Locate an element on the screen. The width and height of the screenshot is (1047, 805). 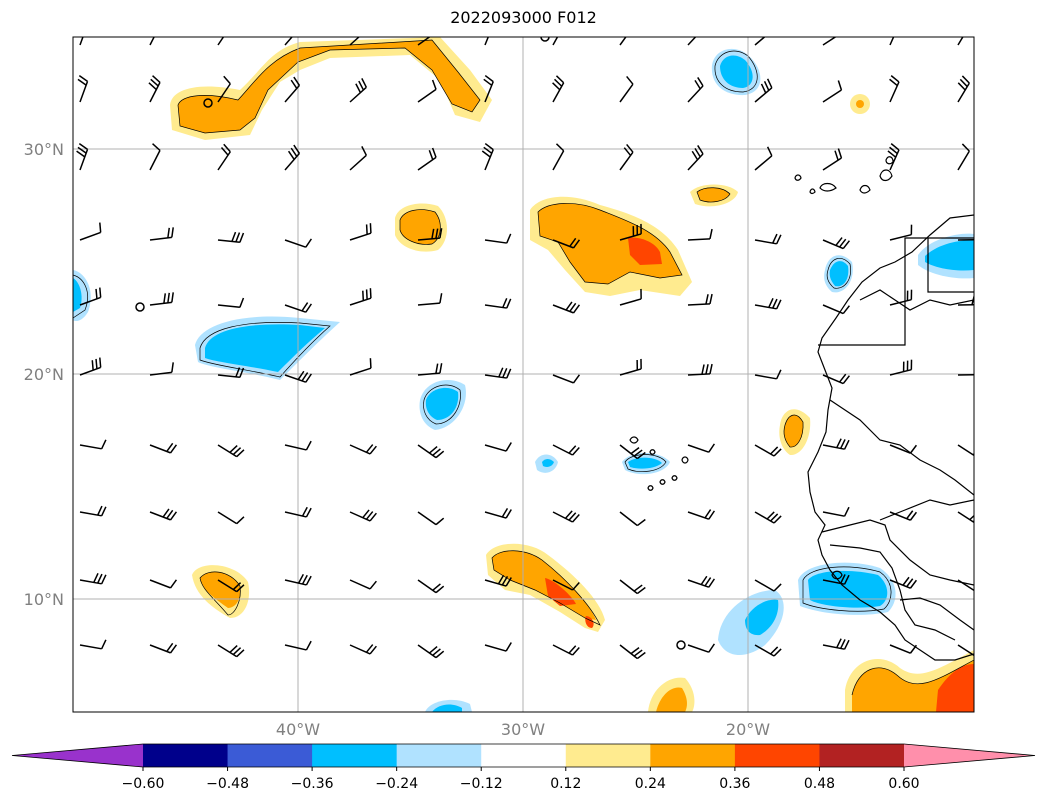
colorbar-extend-min is located at coordinates (77, 755).